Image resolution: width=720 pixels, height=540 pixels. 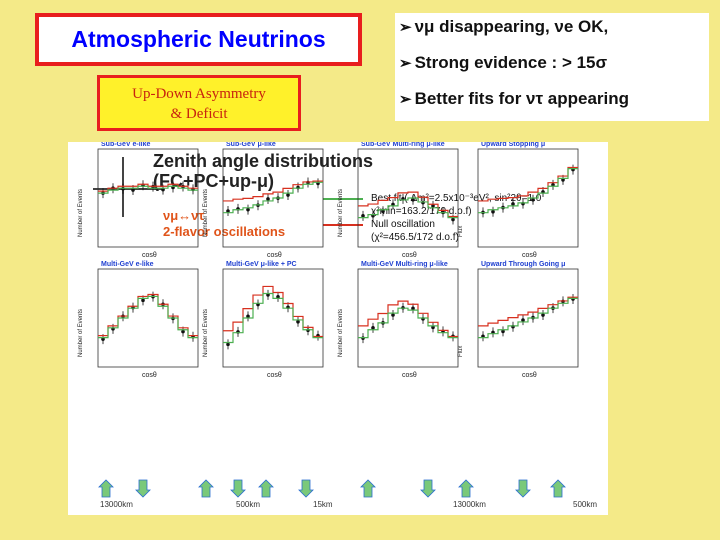 I want to click on panel-label: Upward Stopping μ, so click(x=513, y=145).